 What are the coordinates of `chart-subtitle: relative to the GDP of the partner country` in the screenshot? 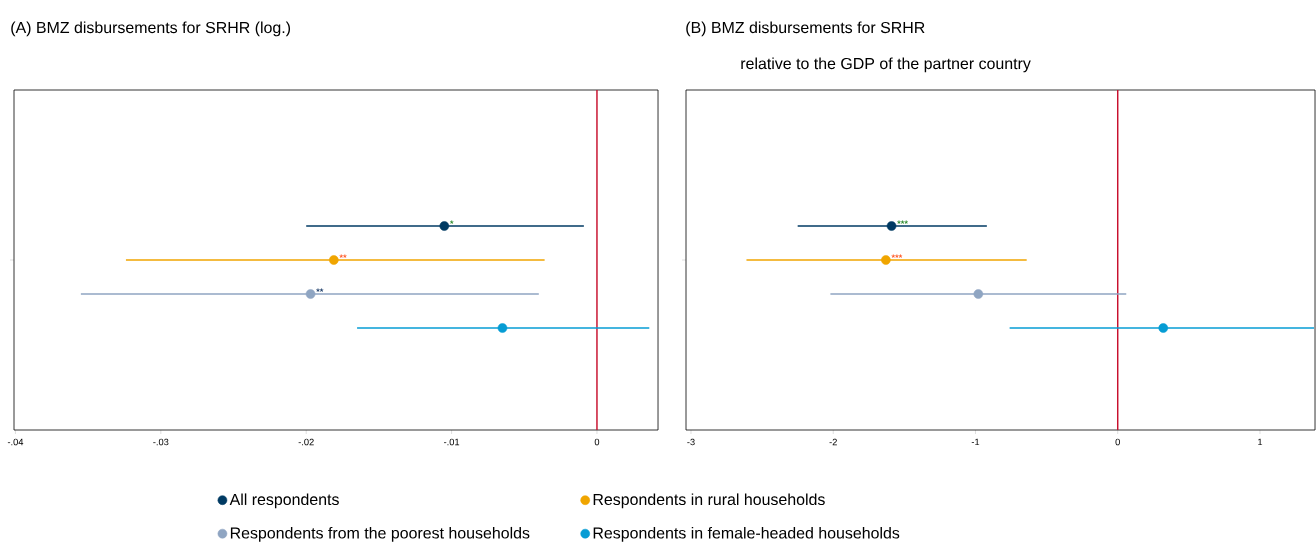 It's located at (886, 65).